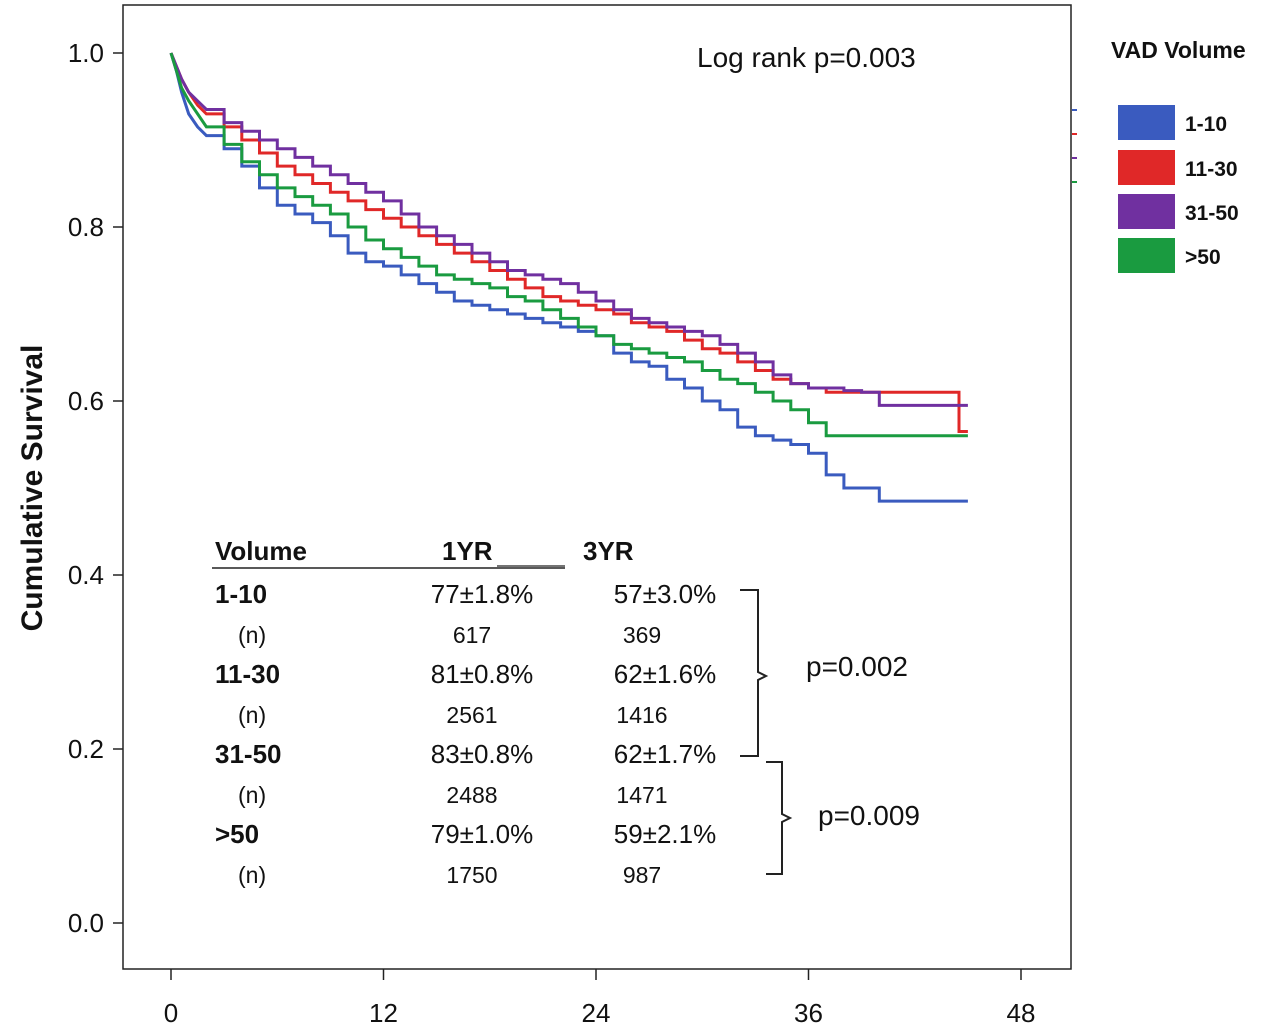  I want to click on table-1yr-value: 77±1.8%, so click(482, 594).